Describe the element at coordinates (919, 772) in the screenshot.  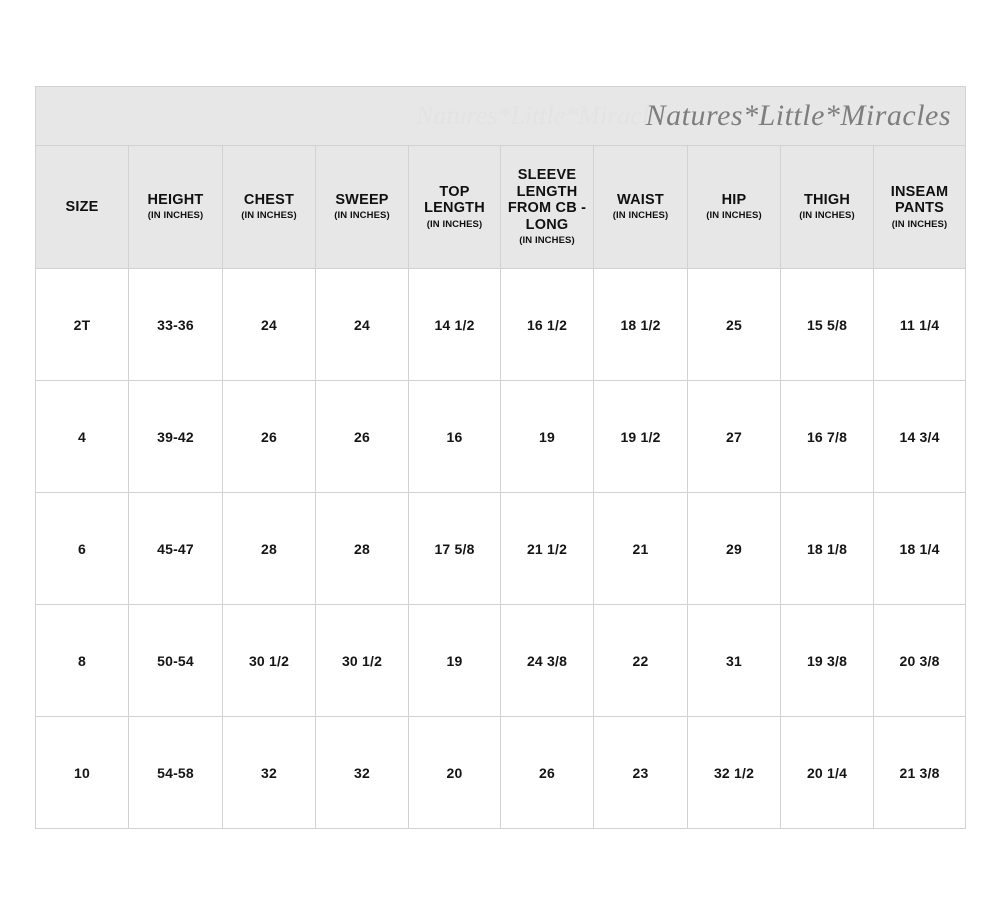
I see `cell-inseam-pants: 21 3/8` at that location.